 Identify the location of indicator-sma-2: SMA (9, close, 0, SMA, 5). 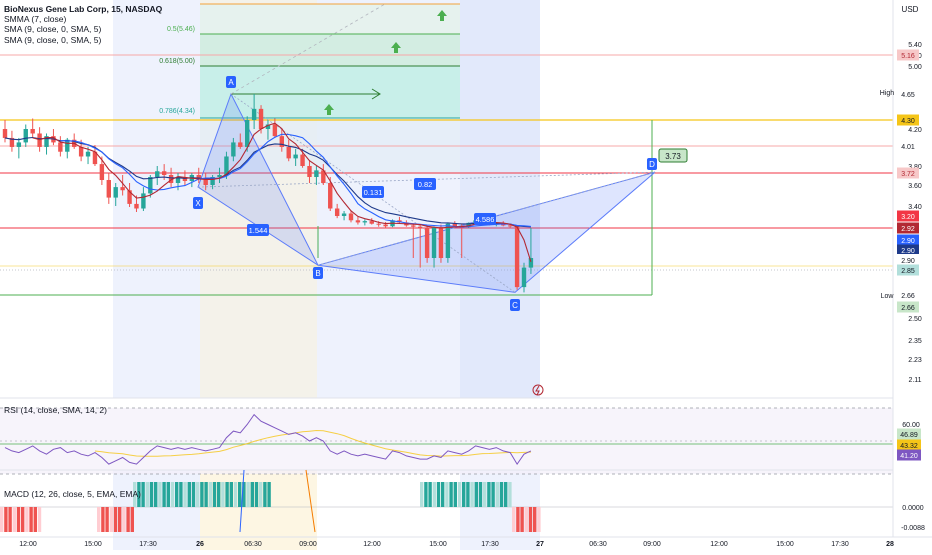
(53, 39).